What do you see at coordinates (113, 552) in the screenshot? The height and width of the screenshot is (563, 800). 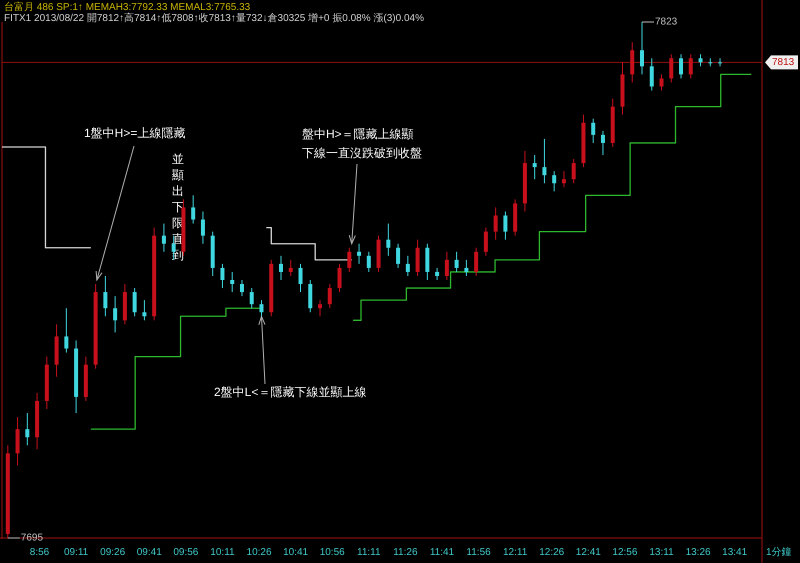 I see `x-tick-label: 09:26` at bounding box center [113, 552].